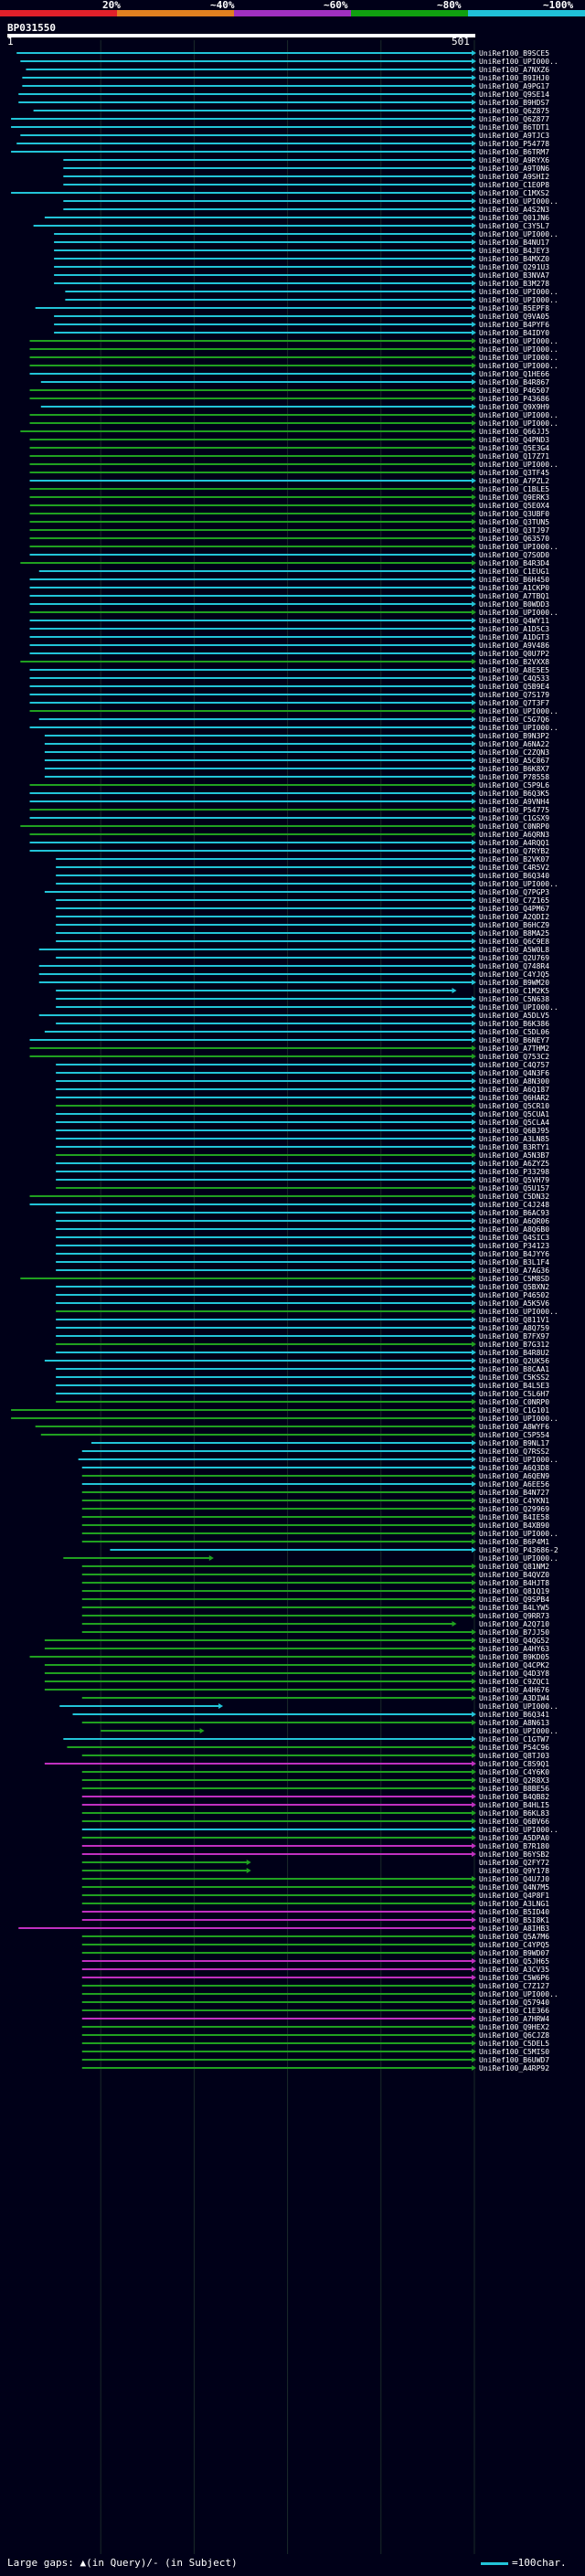  Describe the element at coordinates (514, 950) in the screenshot. I see `hit-id-label: UniRef100_A5W0L8` at that location.